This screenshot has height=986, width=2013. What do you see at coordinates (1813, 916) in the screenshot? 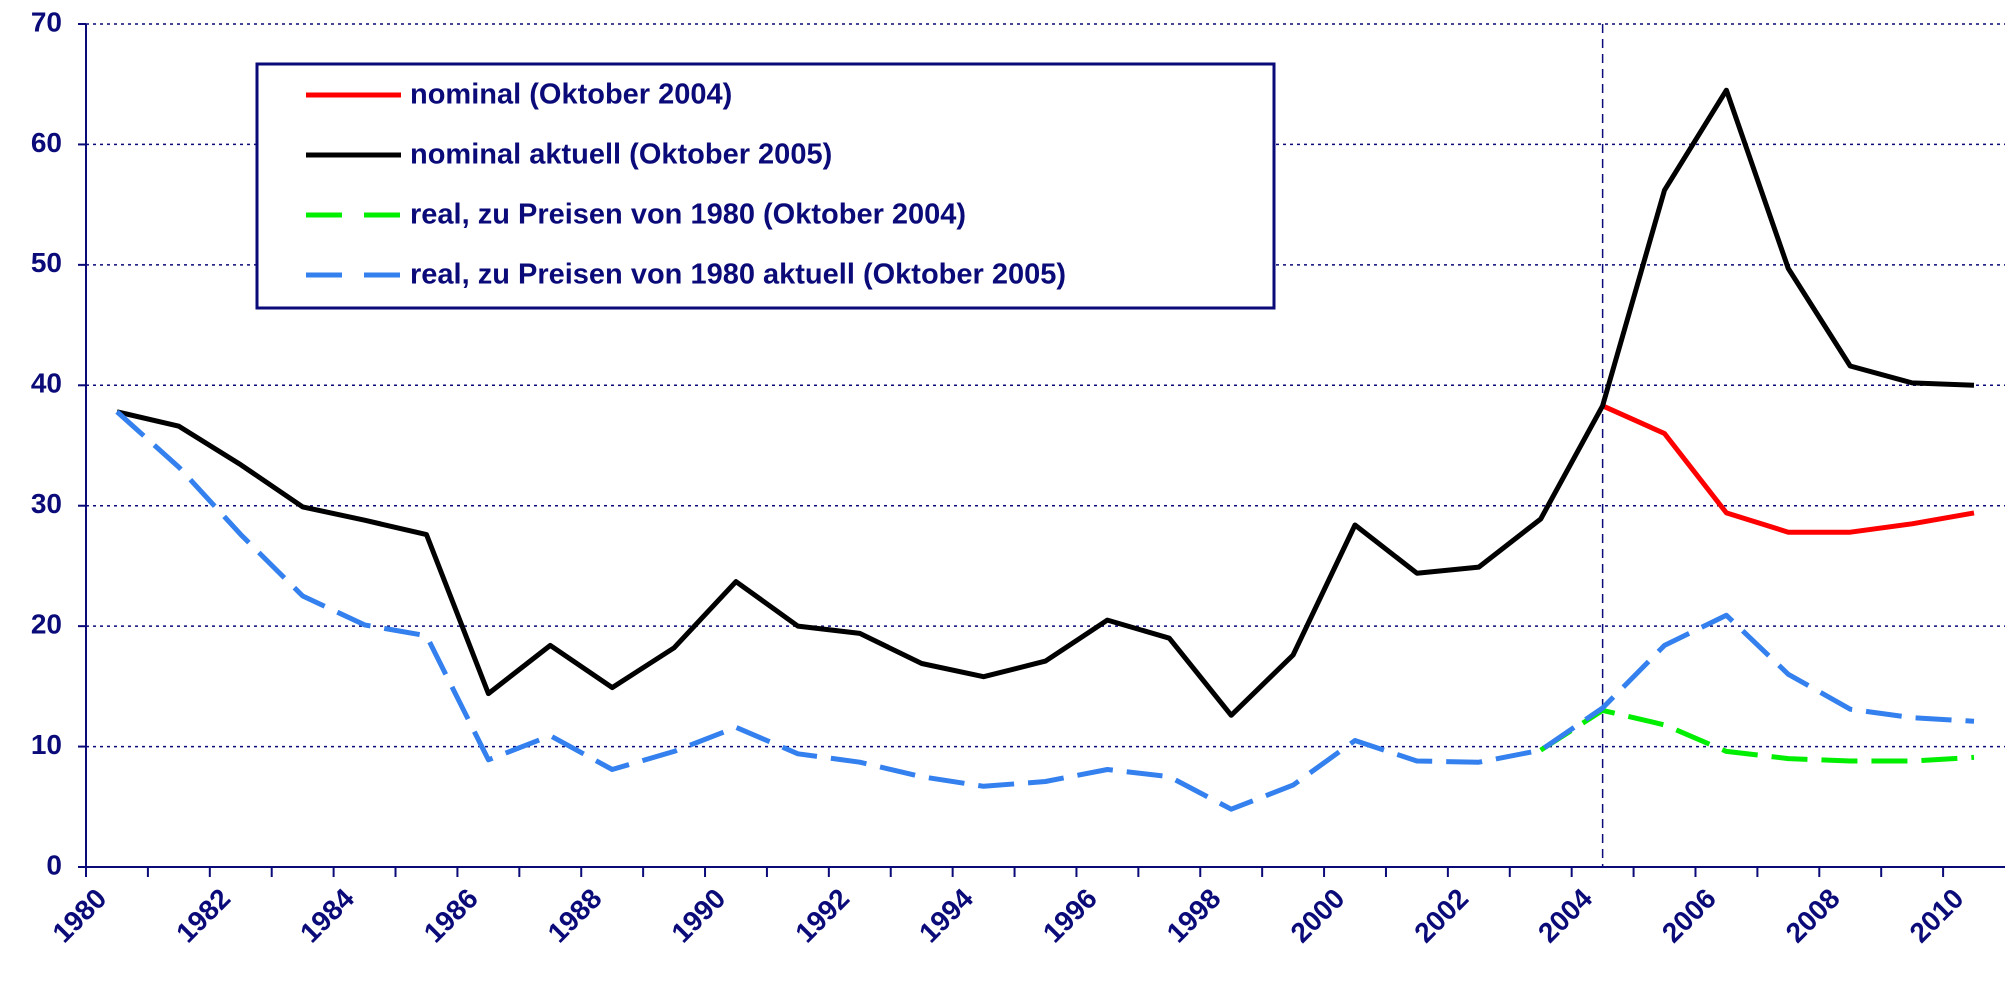
I see `x-tick-label: 2008` at bounding box center [1813, 916].